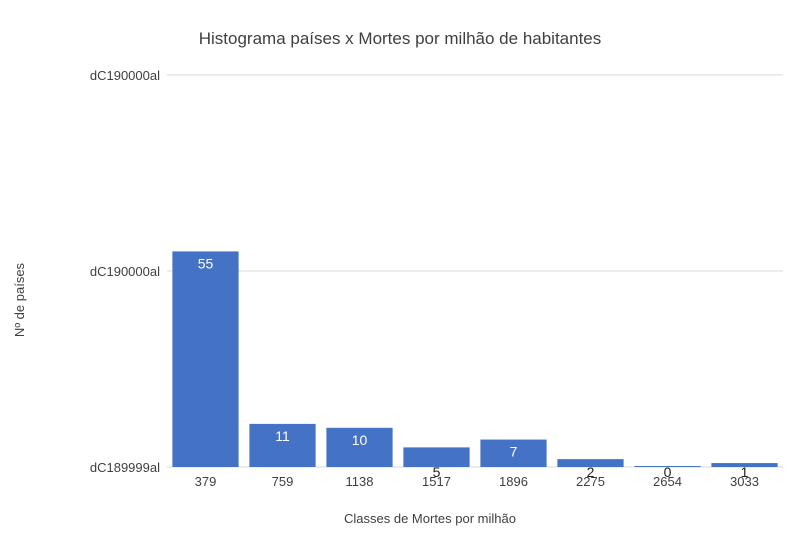 The image size is (800, 559). I want to click on y-tick-labels: dC189999al dC190000al dC190000al, so click(125, 271).